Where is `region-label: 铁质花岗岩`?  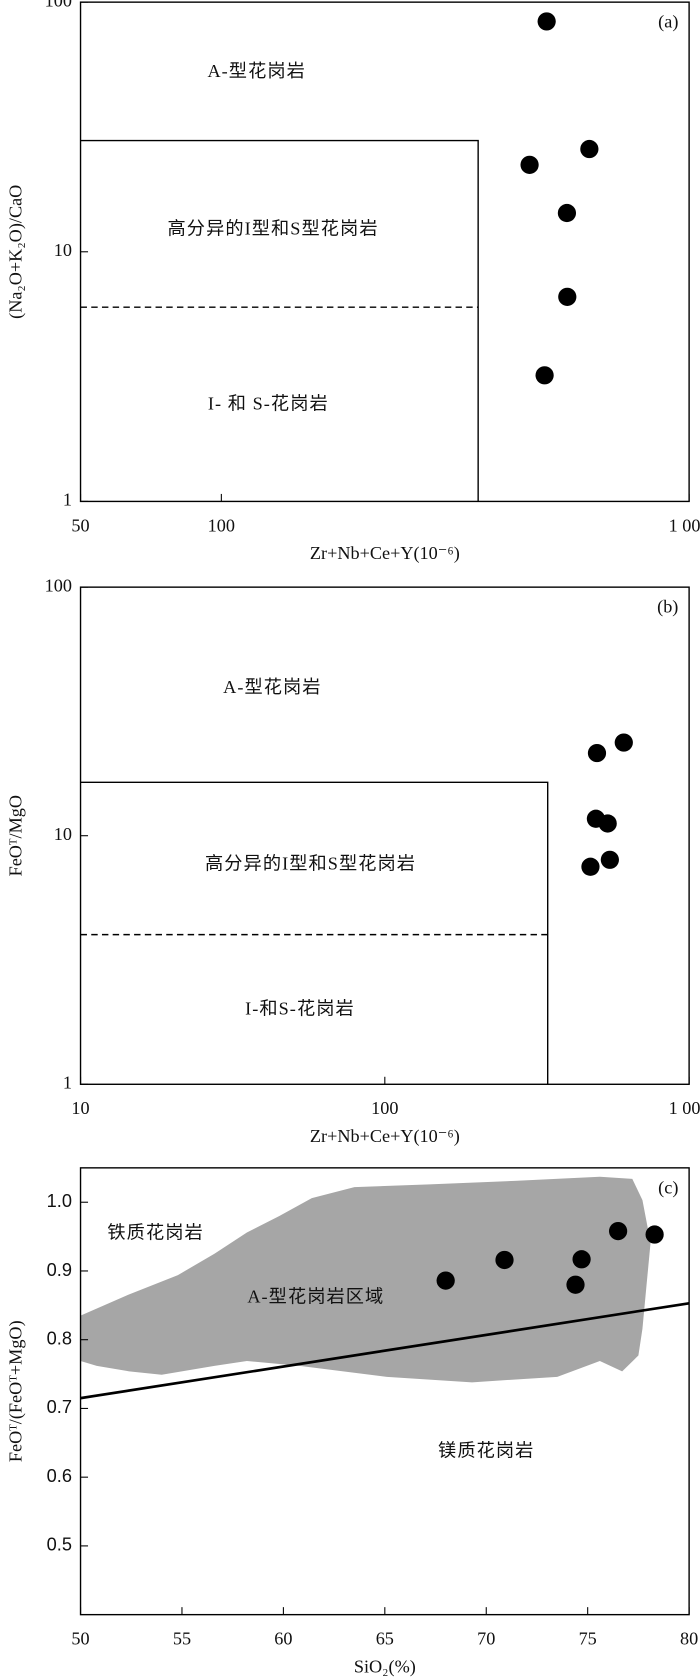 region-label: 铁质花岗岩 is located at coordinates (155, 1233).